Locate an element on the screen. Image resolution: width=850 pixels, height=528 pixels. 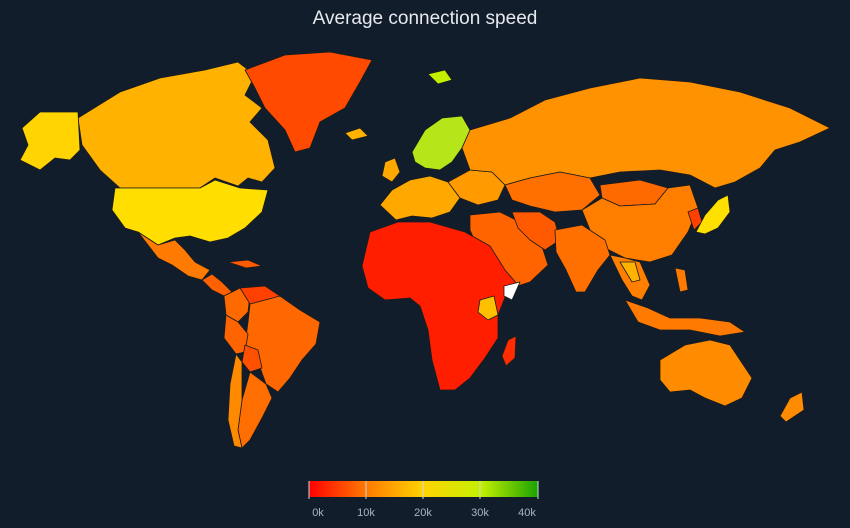
country-kenya is located at coordinates (488, 308).